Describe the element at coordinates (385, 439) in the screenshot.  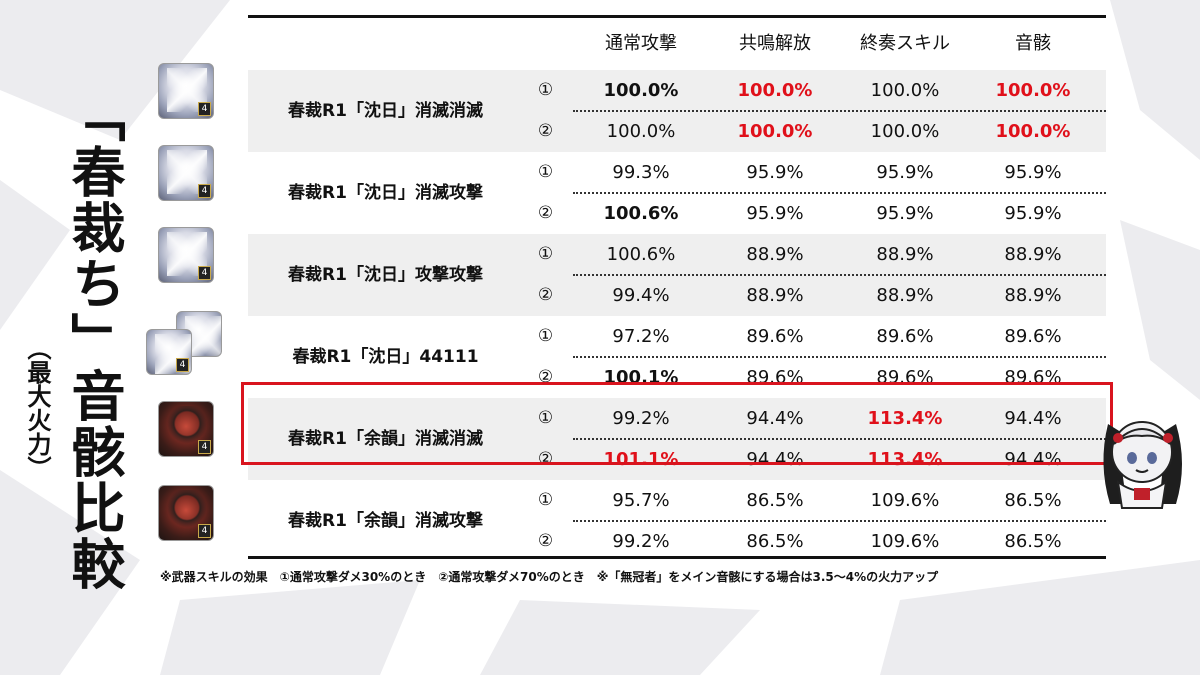
I see `build-name: 春裁R1「余韻」消滅消滅` at that location.